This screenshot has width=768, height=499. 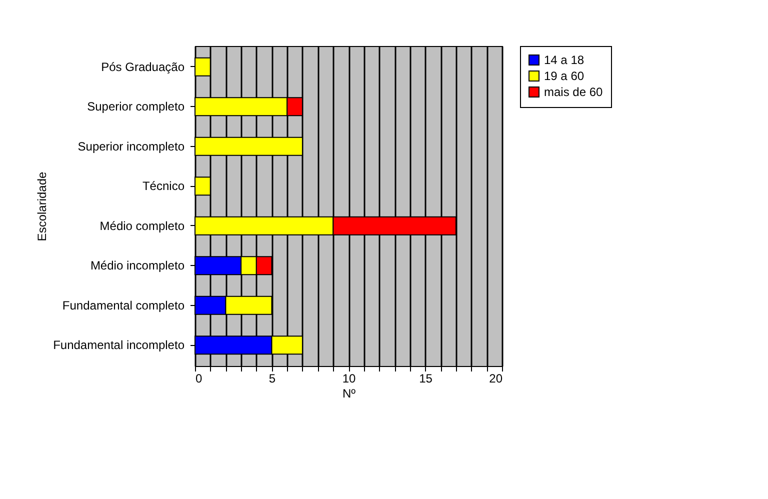 What do you see at coordinates (142, 225) in the screenshot?
I see `y-tick-label: Médio completo` at bounding box center [142, 225].